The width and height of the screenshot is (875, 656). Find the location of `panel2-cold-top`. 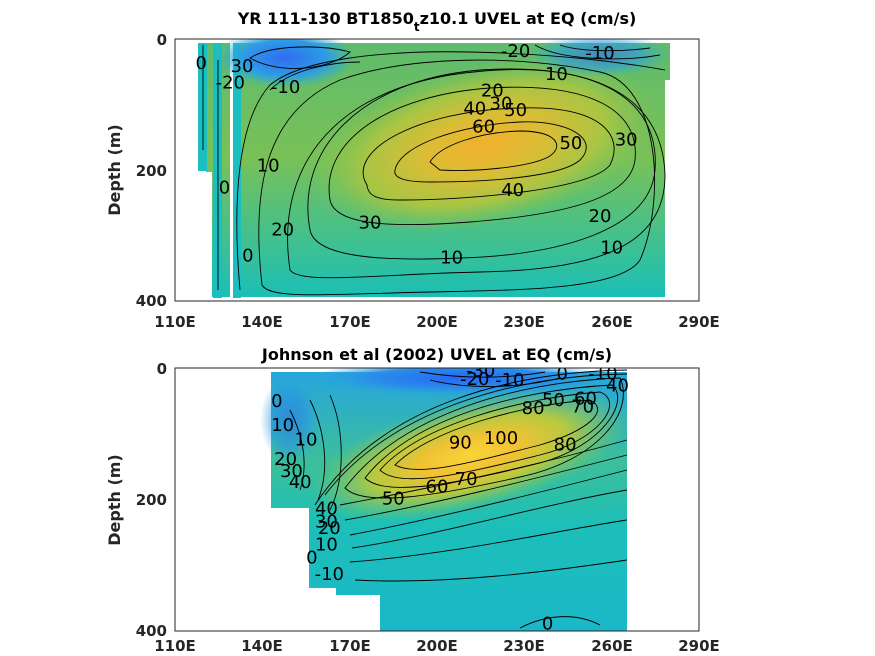

panel2-cold-top is located at coordinates (460, 382).